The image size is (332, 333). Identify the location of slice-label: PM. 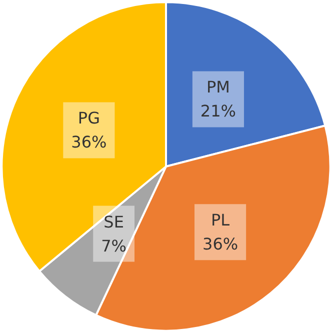
(218, 87).